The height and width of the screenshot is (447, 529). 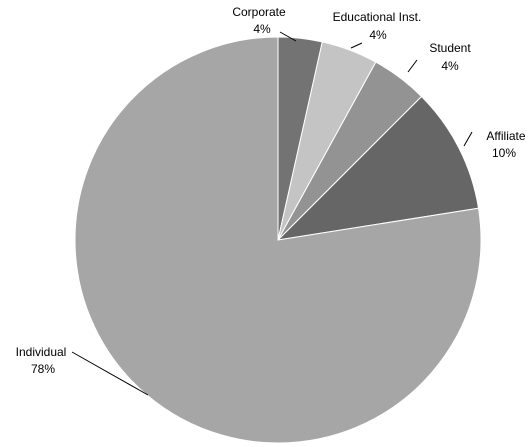 I want to click on leader-line-corporate, so click(x=288, y=36).